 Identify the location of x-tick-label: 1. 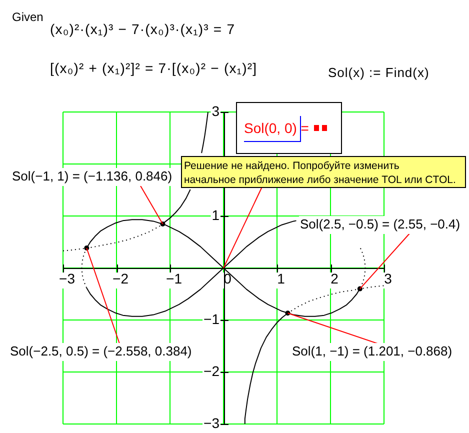
(281, 278).